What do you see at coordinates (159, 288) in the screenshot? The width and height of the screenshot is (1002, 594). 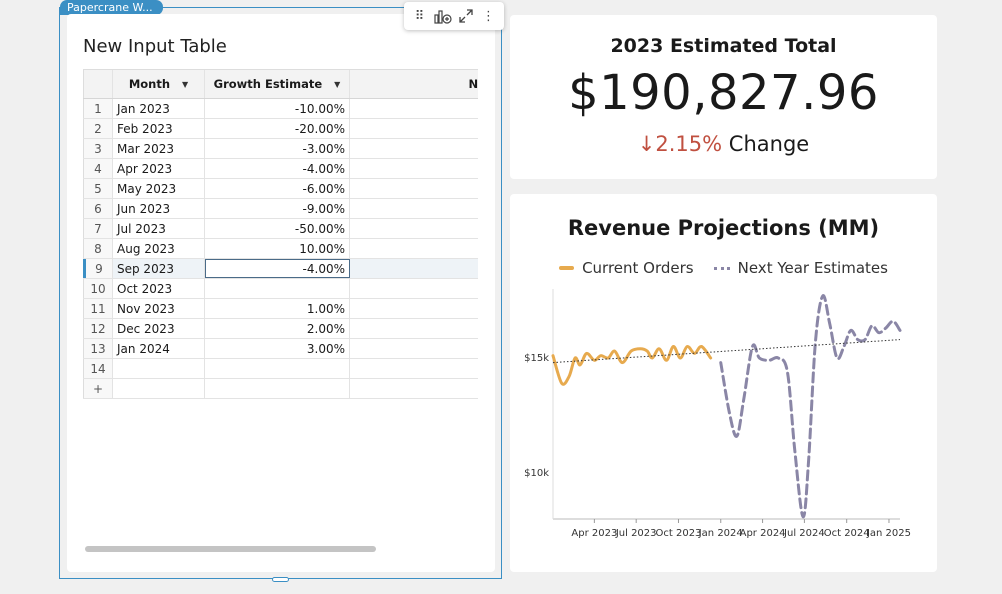 I see `month-cell: Oct 2023` at bounding box center [159, 288].